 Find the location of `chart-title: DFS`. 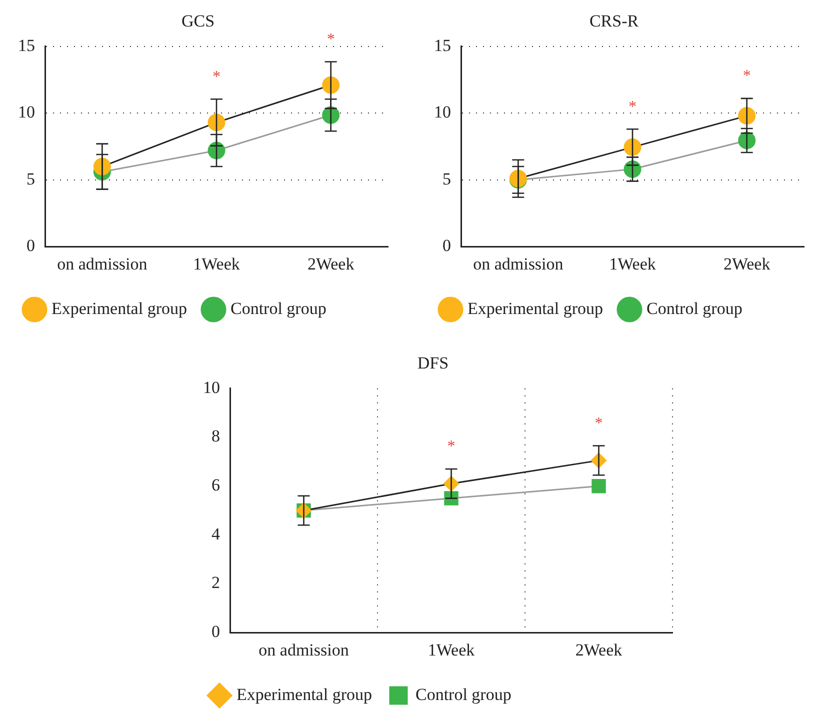

chart-title: DFS is located at coordinates (433, 363).